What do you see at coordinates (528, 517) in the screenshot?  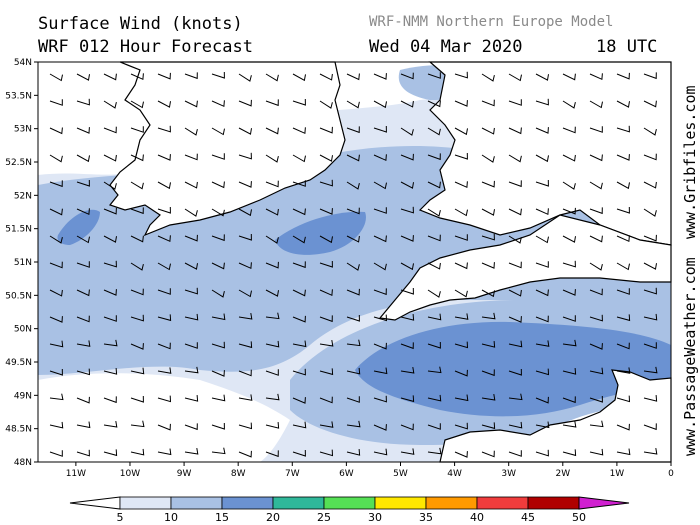 I see `legend-label: 45` at bounding box center [528, 517].